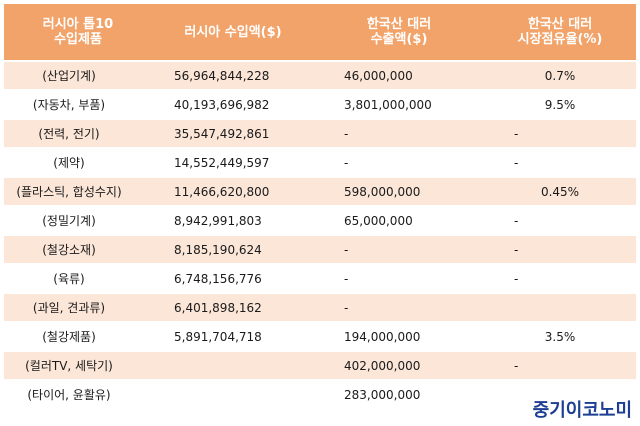  I want to click on product-cell: (과일, 견과류), so click(78, 307).